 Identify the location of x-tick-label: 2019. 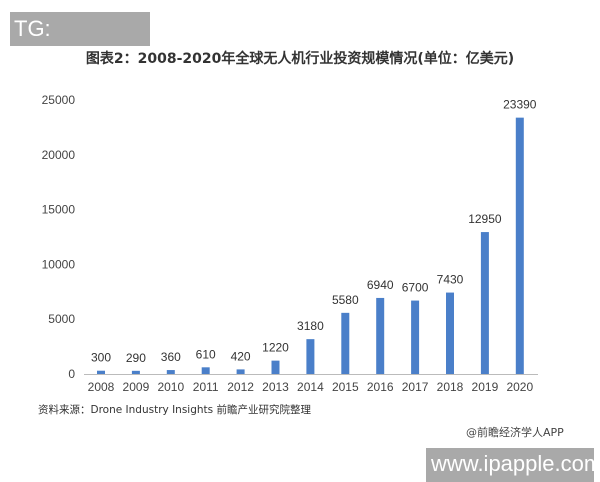
(485, 387).